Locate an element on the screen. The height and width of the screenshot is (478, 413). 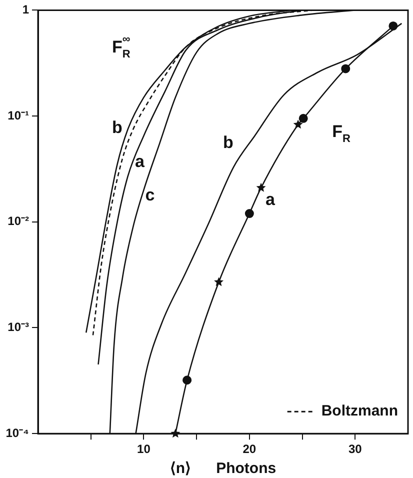
y-tick-label: 10⁻¹ is located at coordinates (19, 115).